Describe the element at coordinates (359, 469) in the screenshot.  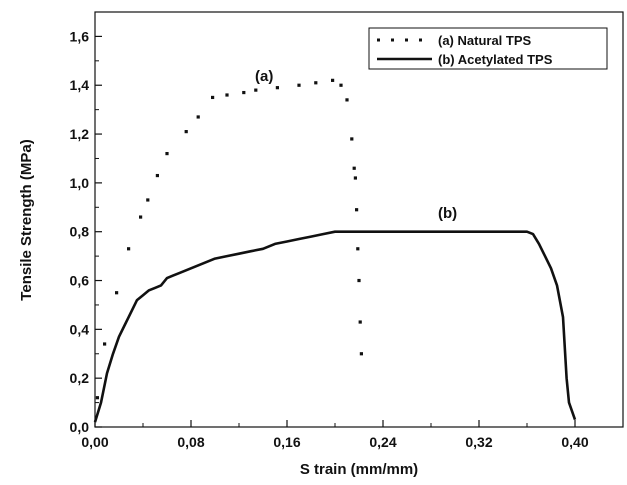
I see `x-axis-title: S train (mm/mm)` at that location.